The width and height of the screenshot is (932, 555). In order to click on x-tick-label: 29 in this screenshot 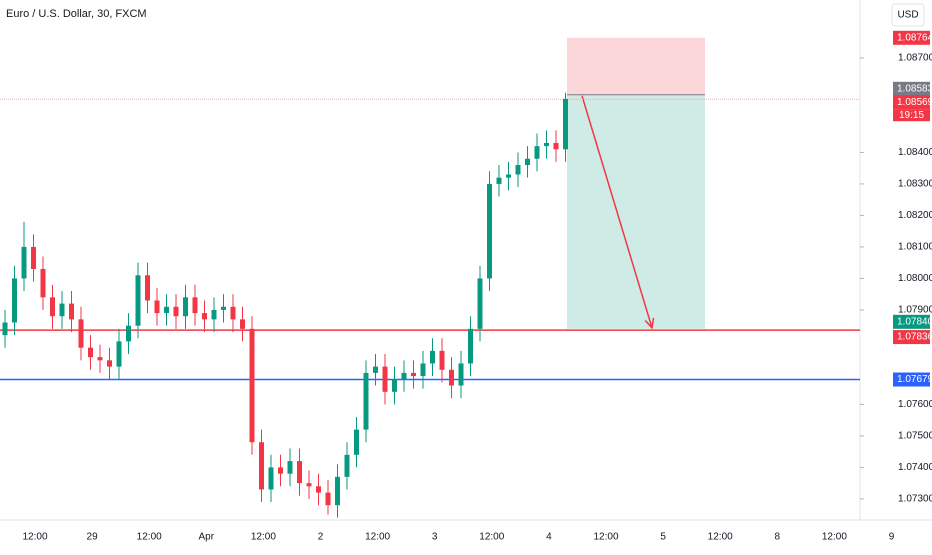, I will do `click(93, 537)`.